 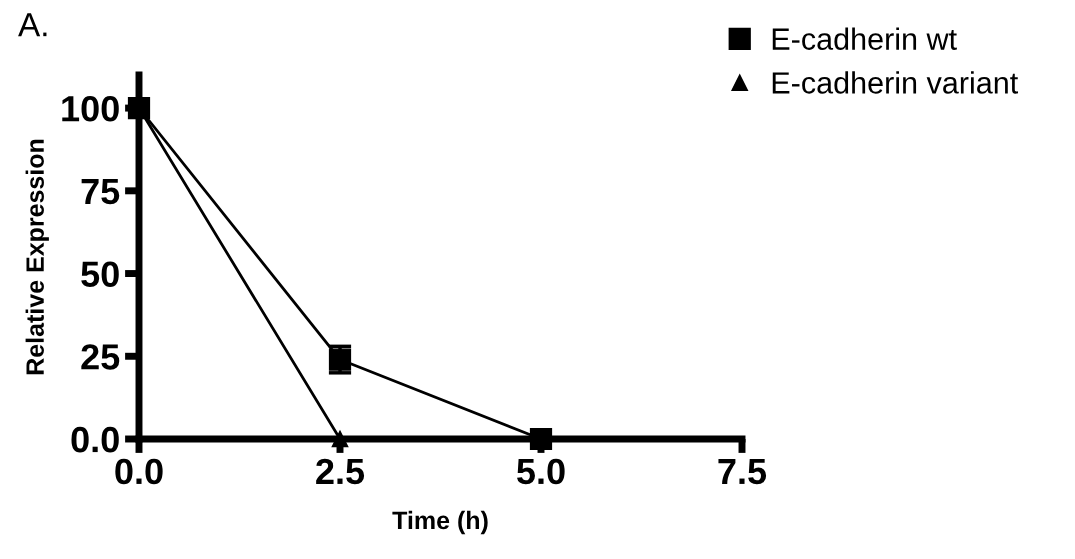 What do you see at coordinates (90, 108) in the screenshot?
I see `y-tick-label: 100` at bounding box center [90, 108].